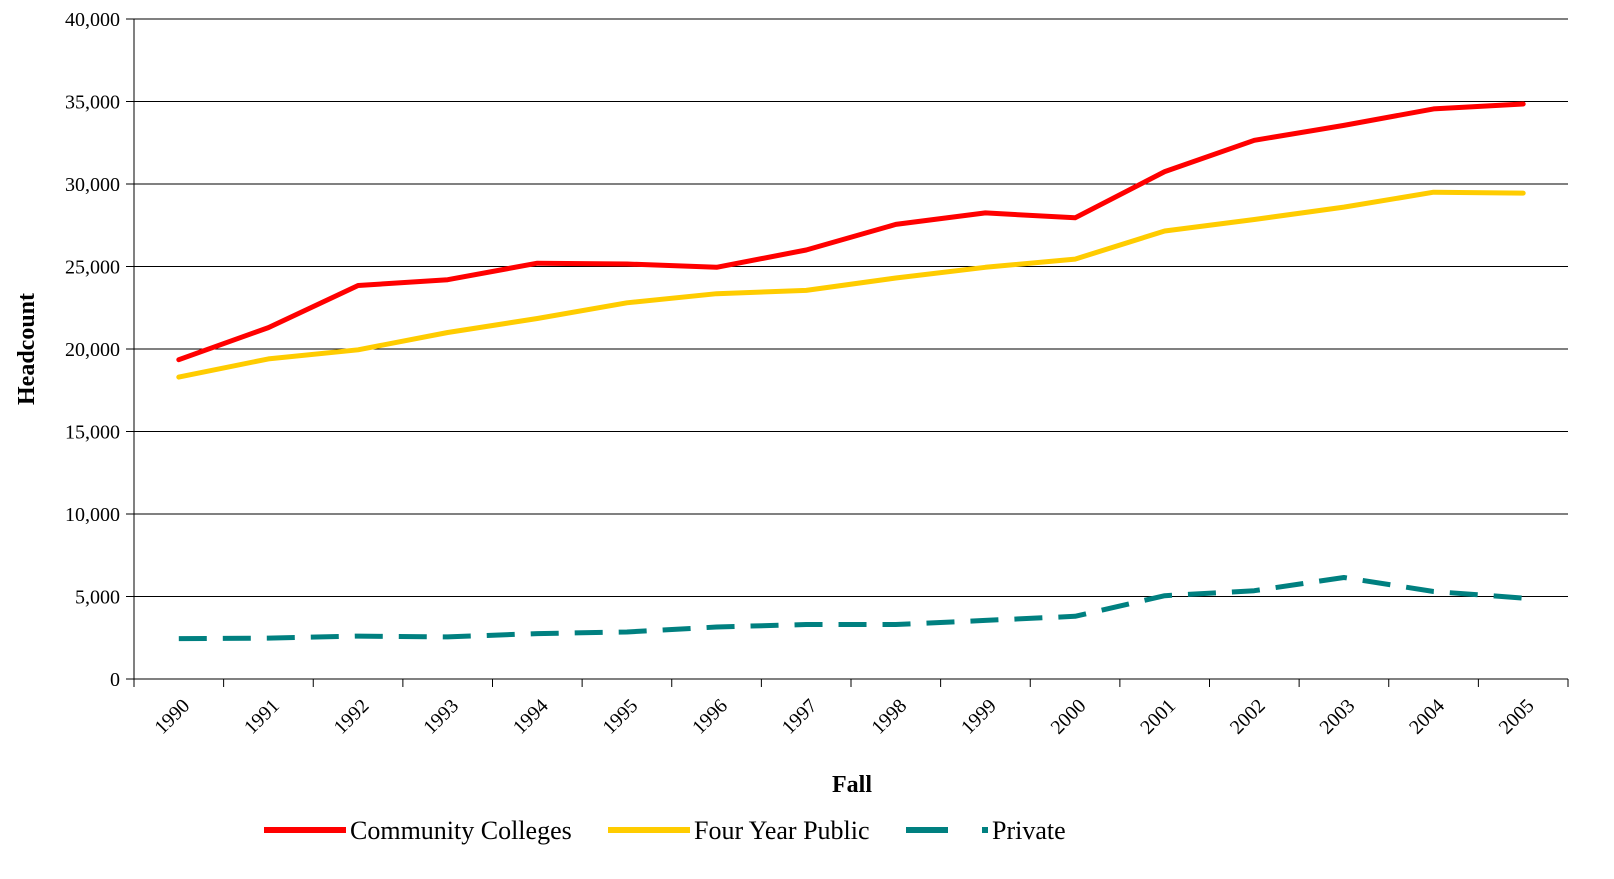 The image size is (1614, 879). Describe the element at coordinates (1158, 717) in the screenshot. I see `x-tick-label: 2001` at that location.